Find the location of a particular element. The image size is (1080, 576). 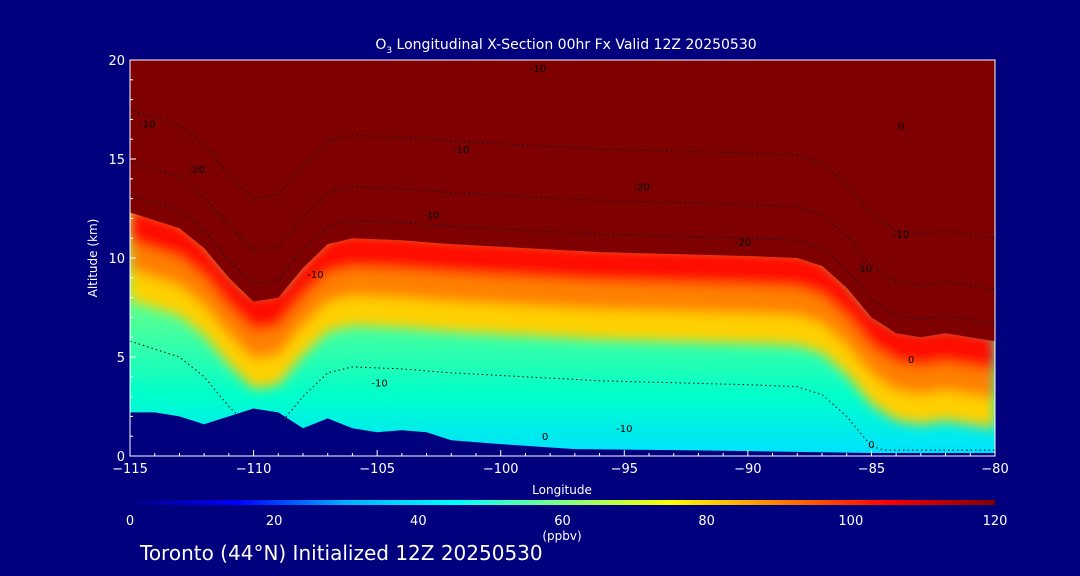

colorbar-tick-label: 20 is located at coordinates (274, 521).